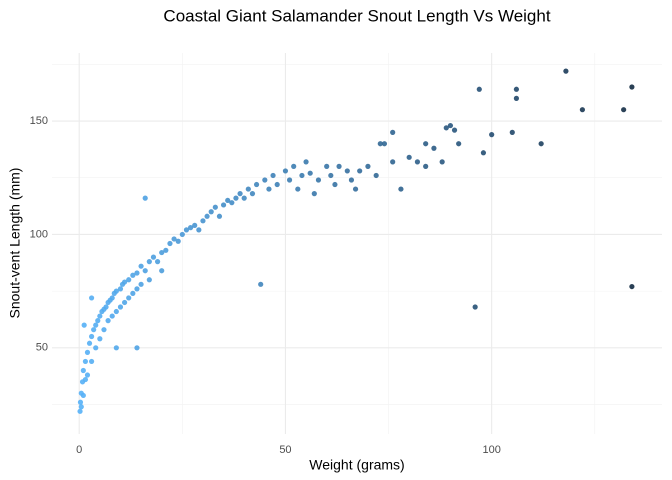 Image resolution: width=672 pixels, height=480 pixels. I want to click on y-axis-title: Snout-vent Length (mm), so click(15, 243).